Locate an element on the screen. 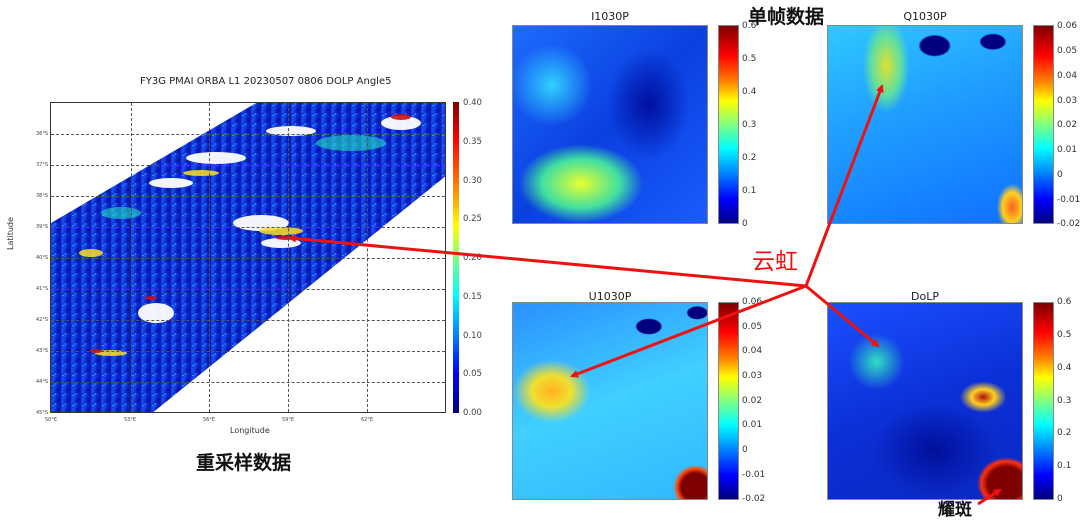 Image resolution: width=1080 pixels, height=520 pixels. colorbar-tick: 0.35 is located at coordinates (472, 142).